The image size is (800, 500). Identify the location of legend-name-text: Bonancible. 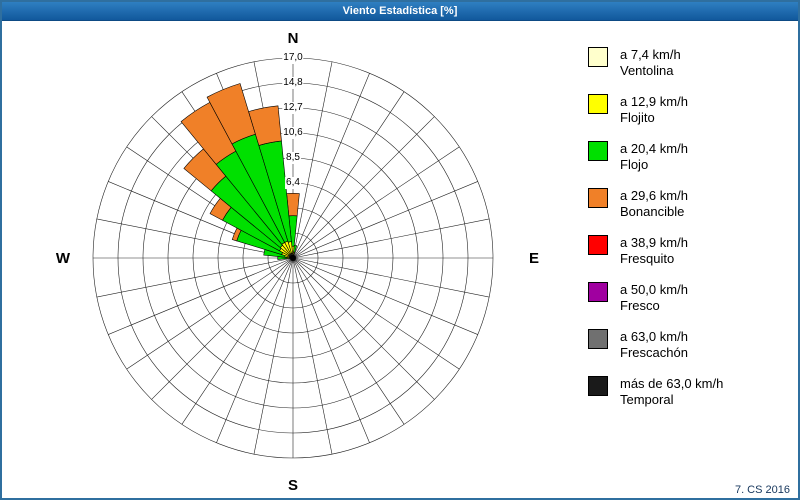
(652, 211).